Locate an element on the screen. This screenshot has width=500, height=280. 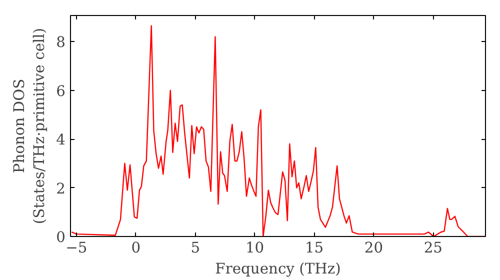
x-axis-title: Frequency (THz) is located at coordinates (278, 269).